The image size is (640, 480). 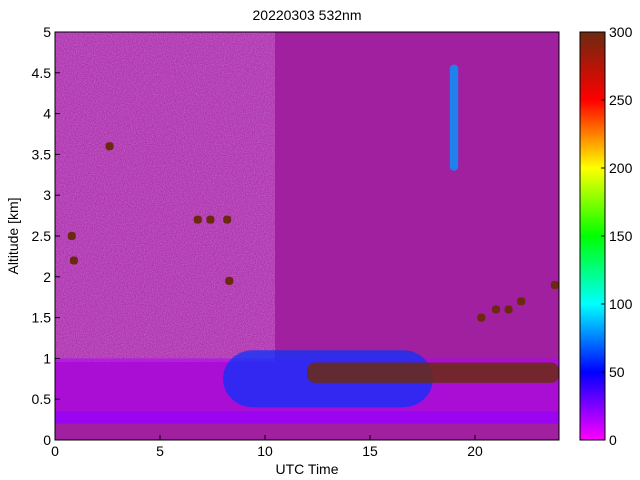 I want to click on feature-ice-cloud, so click(x=454, y=117).